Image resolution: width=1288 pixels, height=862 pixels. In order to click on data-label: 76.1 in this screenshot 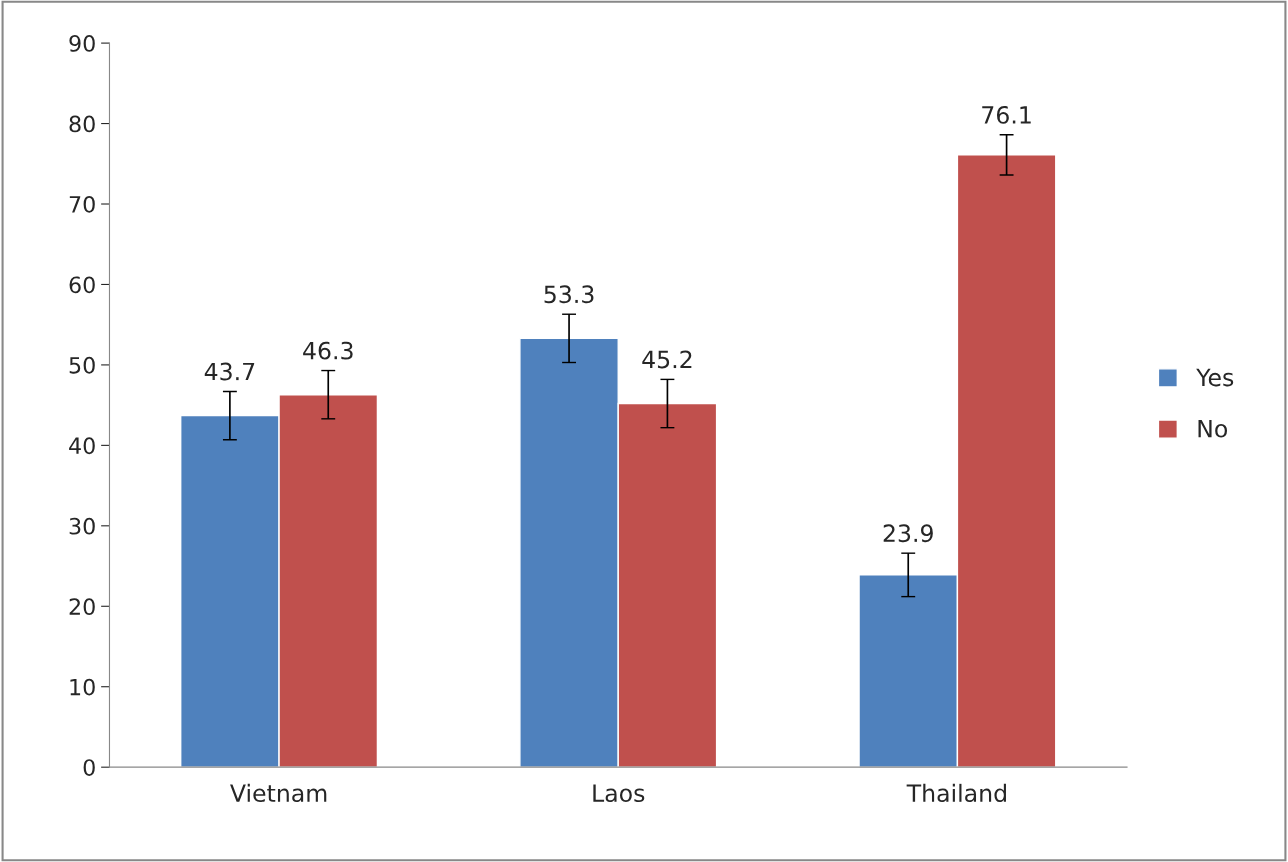, I will do `click(1006, 114)`.